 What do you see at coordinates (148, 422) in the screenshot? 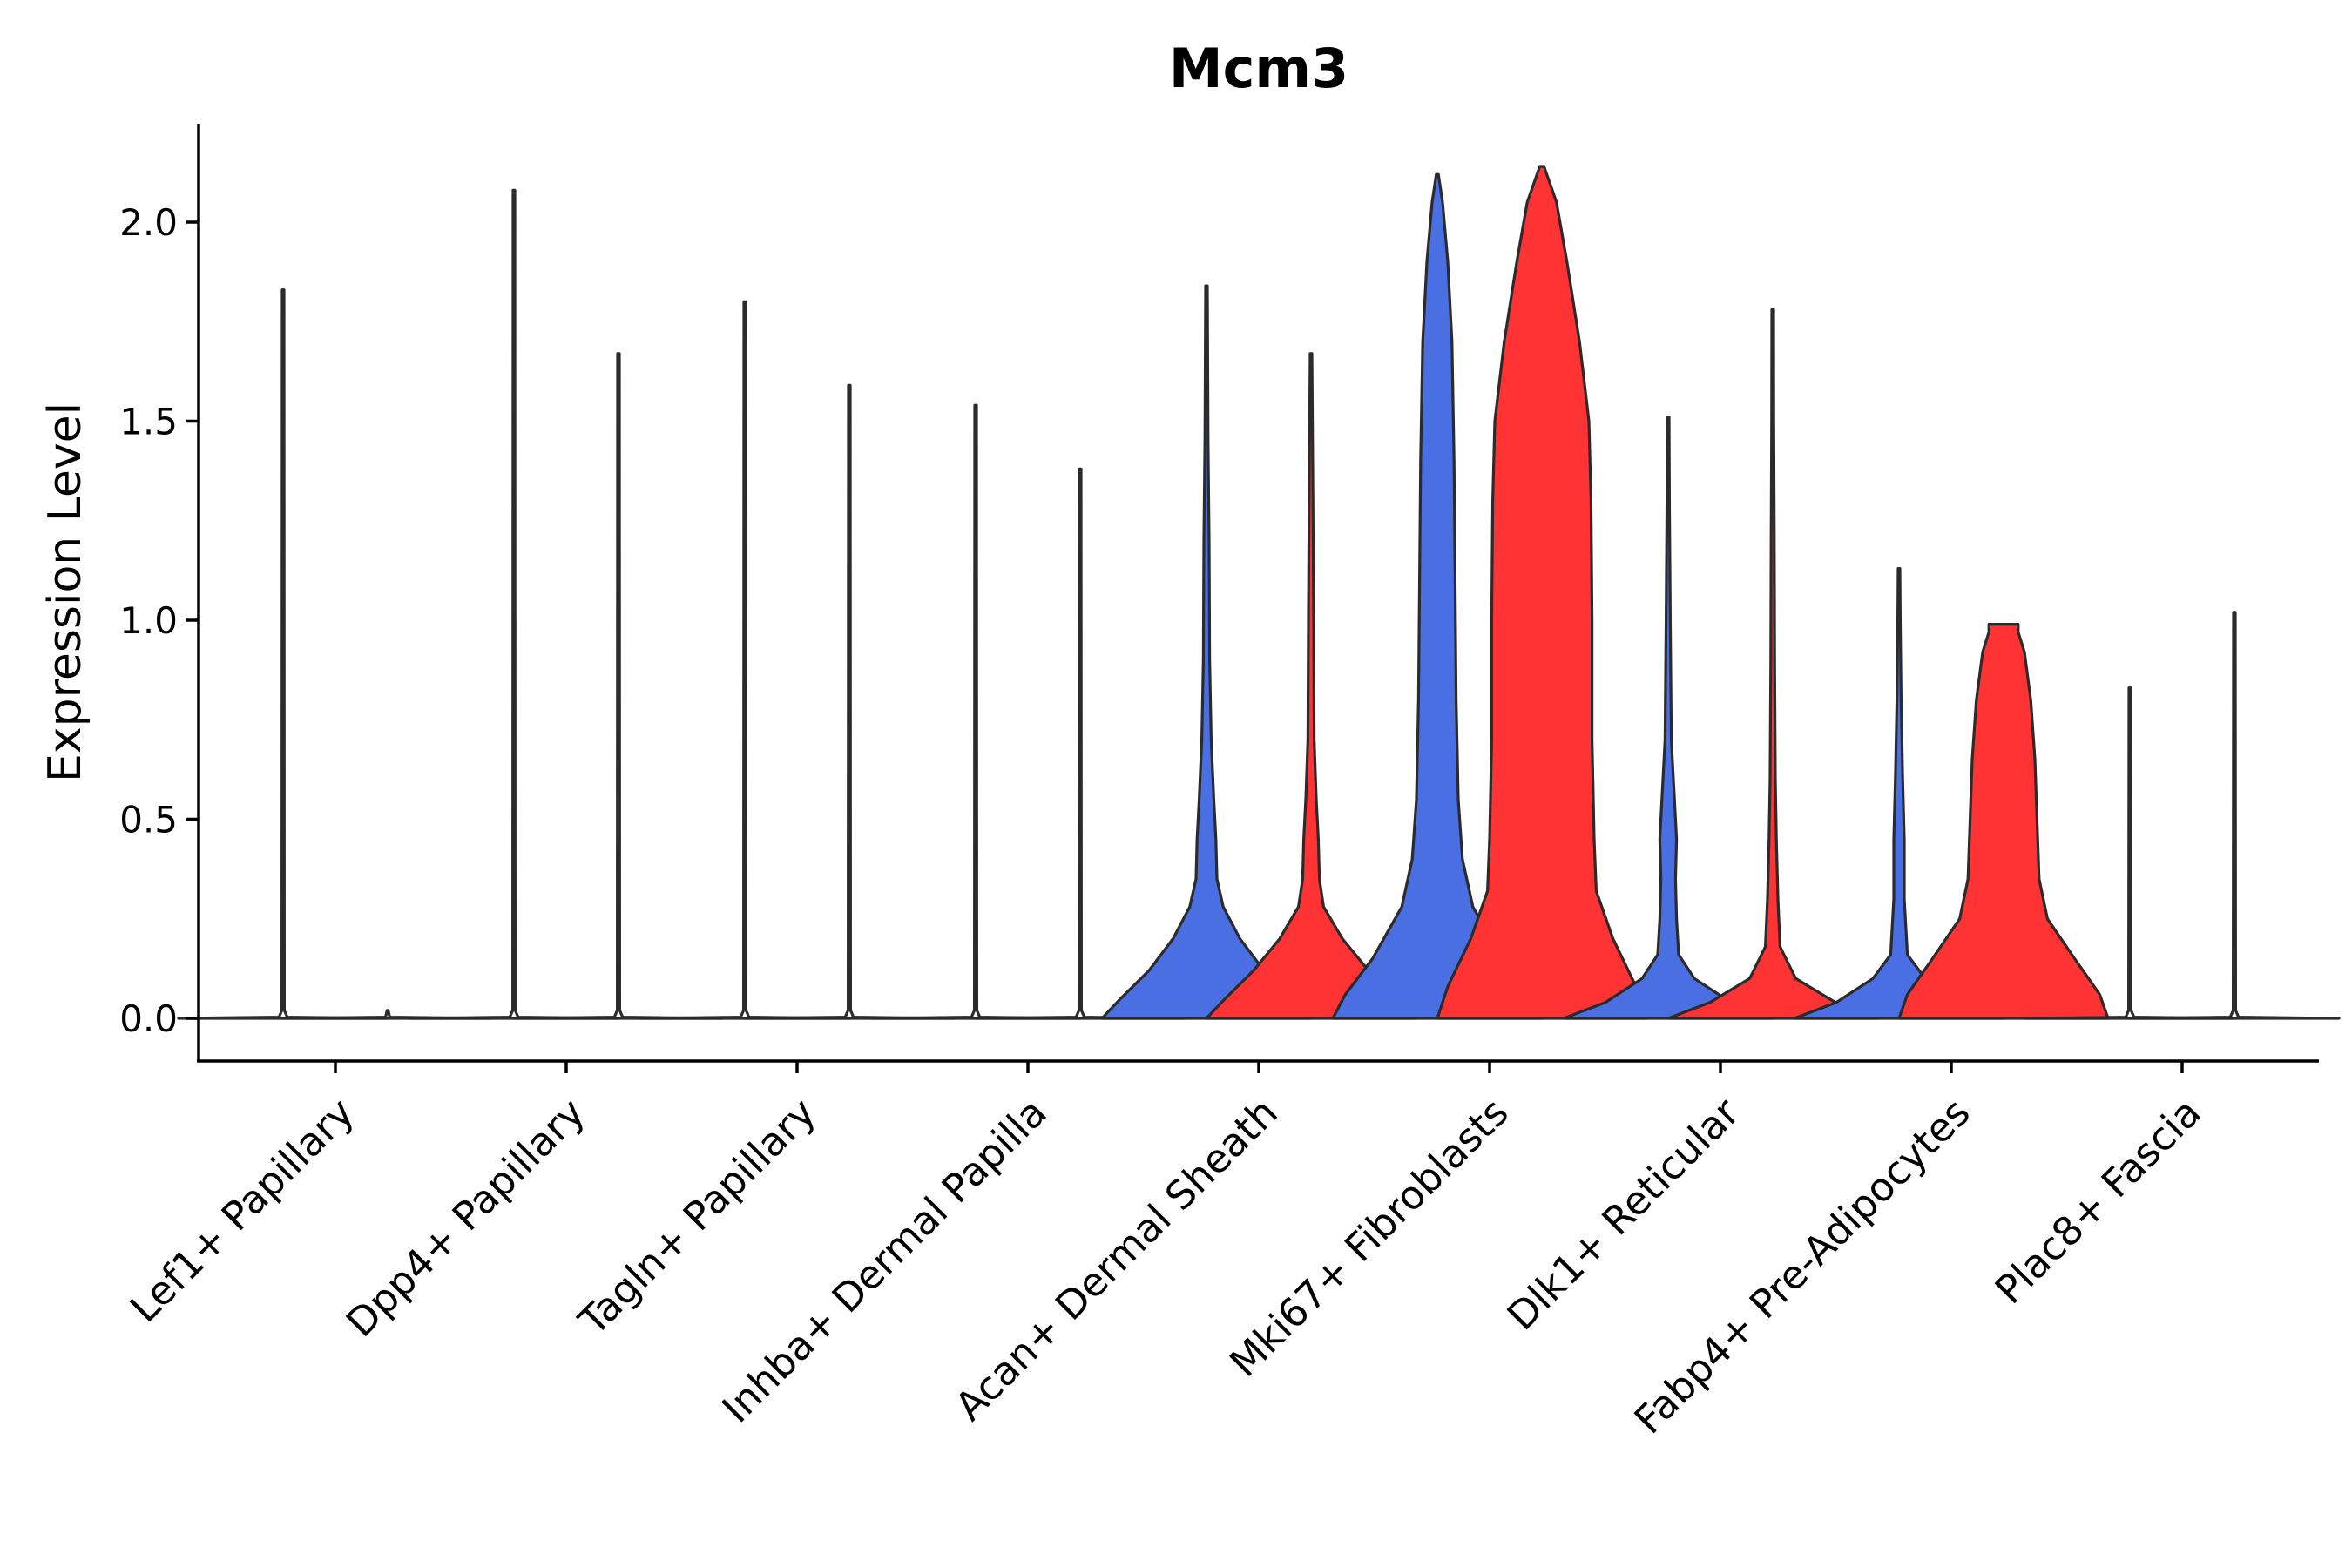
I see `y-tick-label: 1.5` at bounding box center [148, 422].